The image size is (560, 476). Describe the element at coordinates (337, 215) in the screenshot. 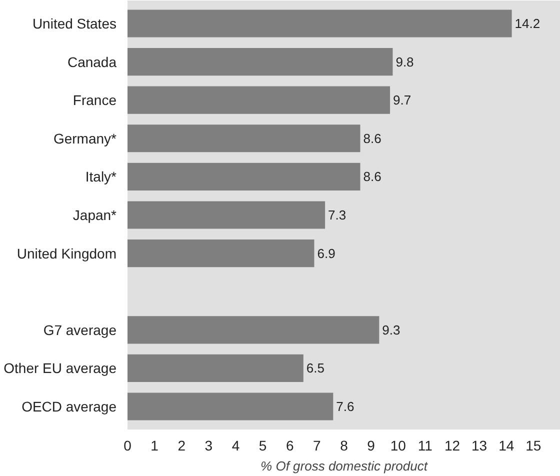

I see `data-label: 7.3` at that location.